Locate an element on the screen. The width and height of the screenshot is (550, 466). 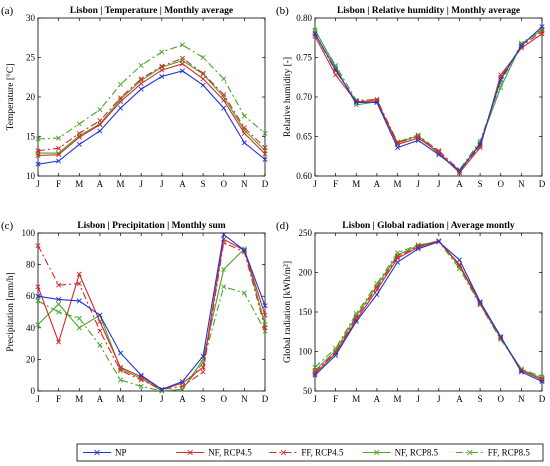
panel-label: (c) is located at coordinates (7, 226).